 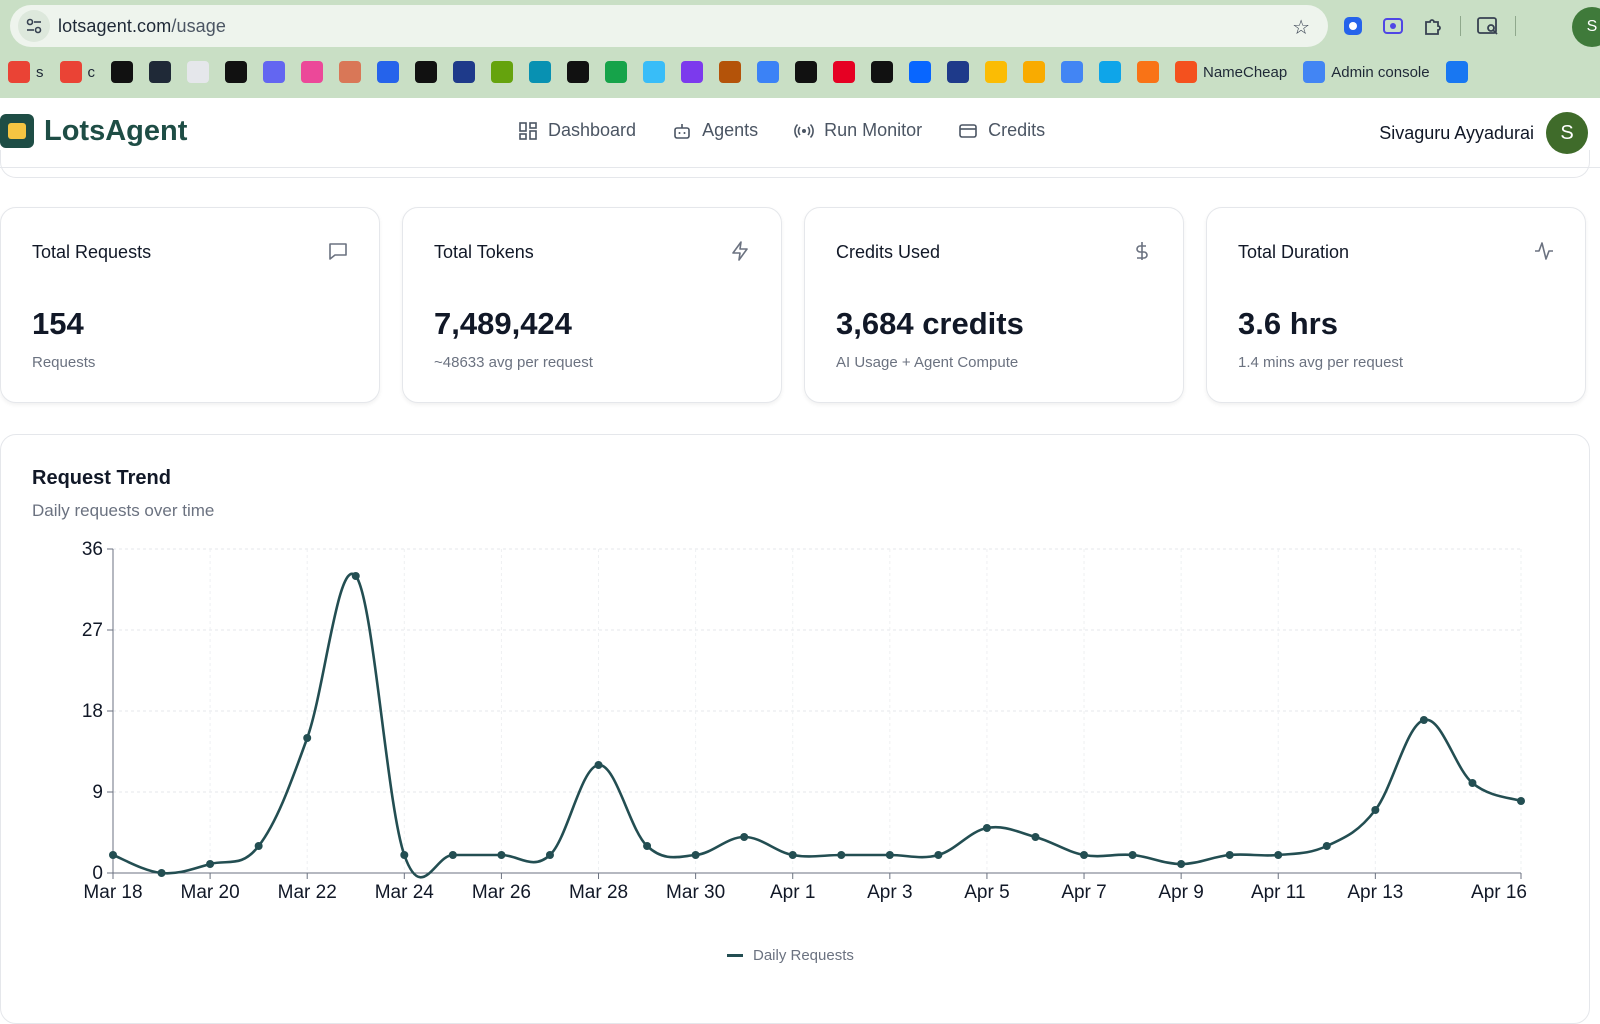 I want to click on google-icon, so click(x=1314, y=72).